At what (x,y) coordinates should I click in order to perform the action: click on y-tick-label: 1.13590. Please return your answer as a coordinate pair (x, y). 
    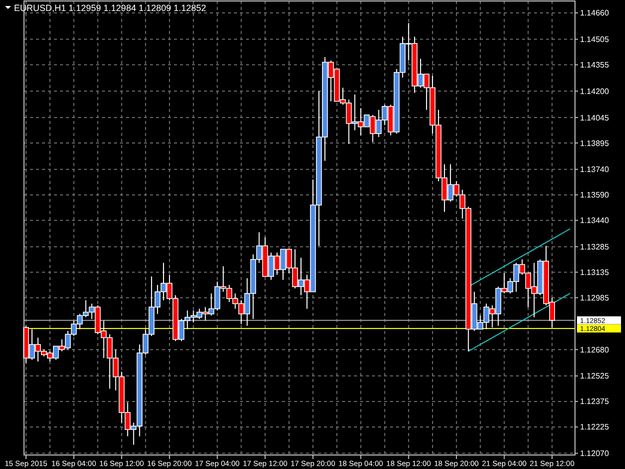
    Looking at the image, I should click on (595, 195).